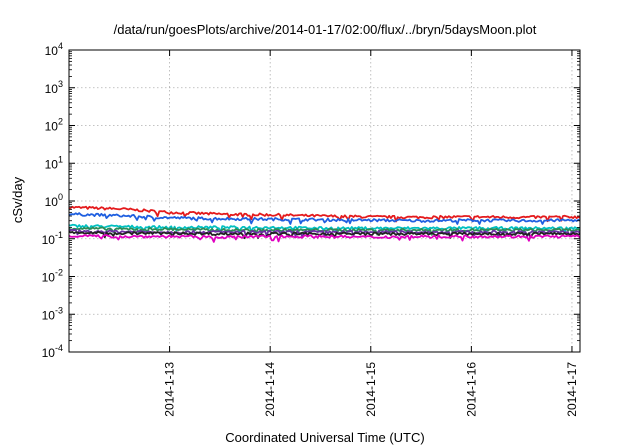  I want to click on y-tick-label-exp: 3, so click(60, 84).